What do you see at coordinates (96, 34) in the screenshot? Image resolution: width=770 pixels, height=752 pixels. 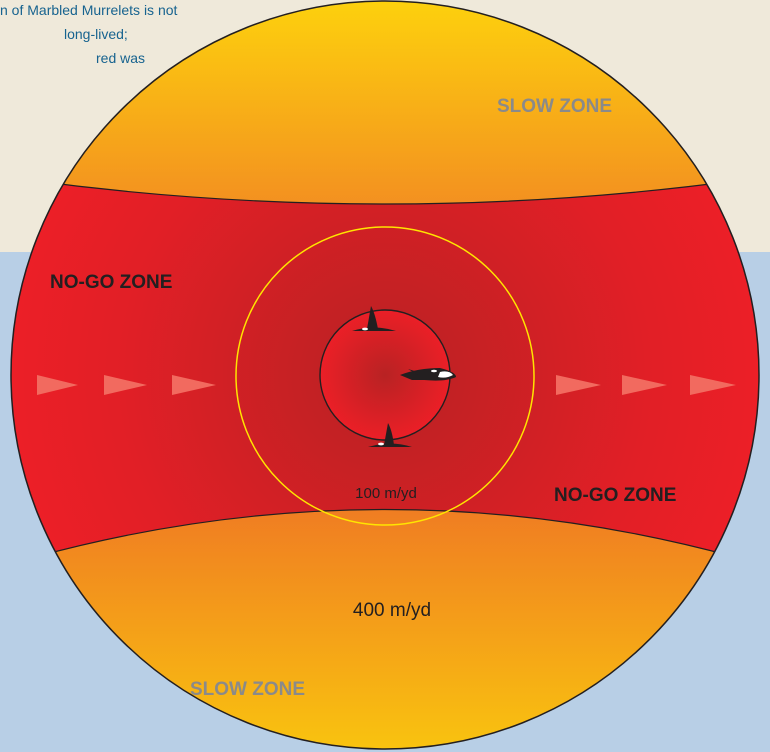 I see `article-line: long-lived;` at bounding box center [96, 34].